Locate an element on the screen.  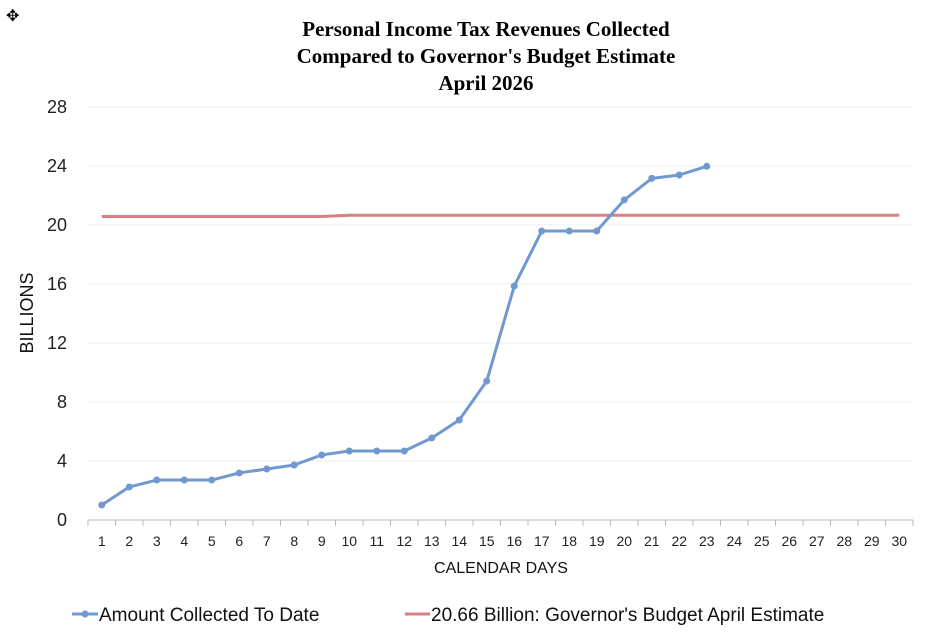
x-tick-label: 30 is located at coordinates (899, 541).